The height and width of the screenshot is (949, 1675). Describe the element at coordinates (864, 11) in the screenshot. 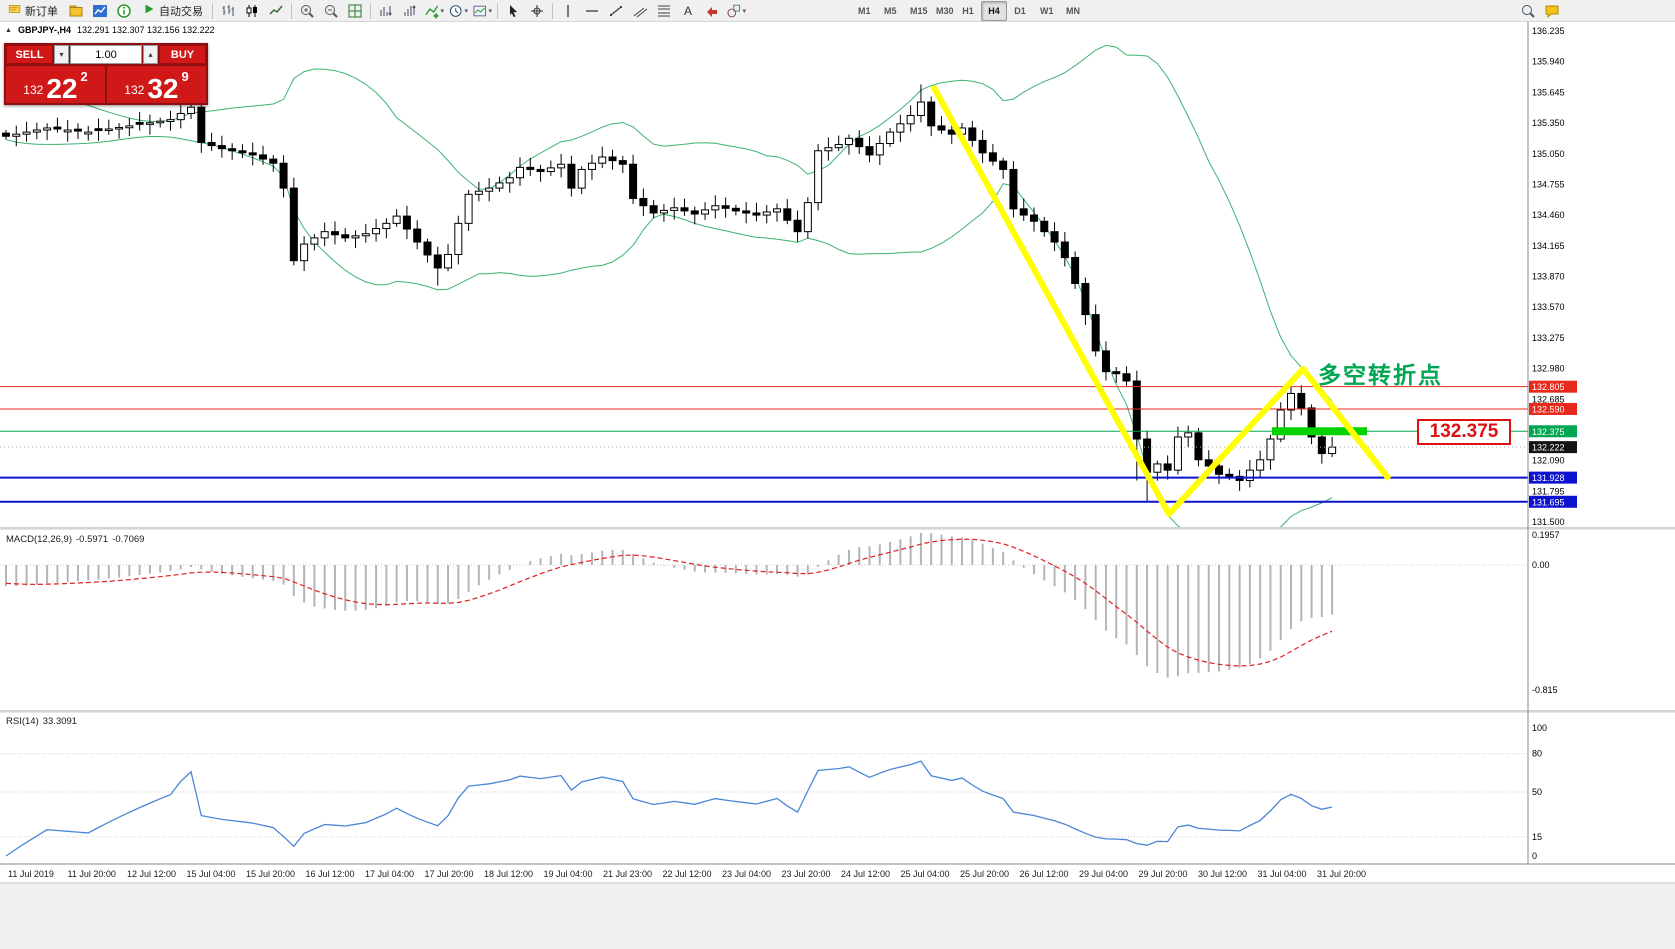

I see `timeframe-button-m1: M1` at that location.